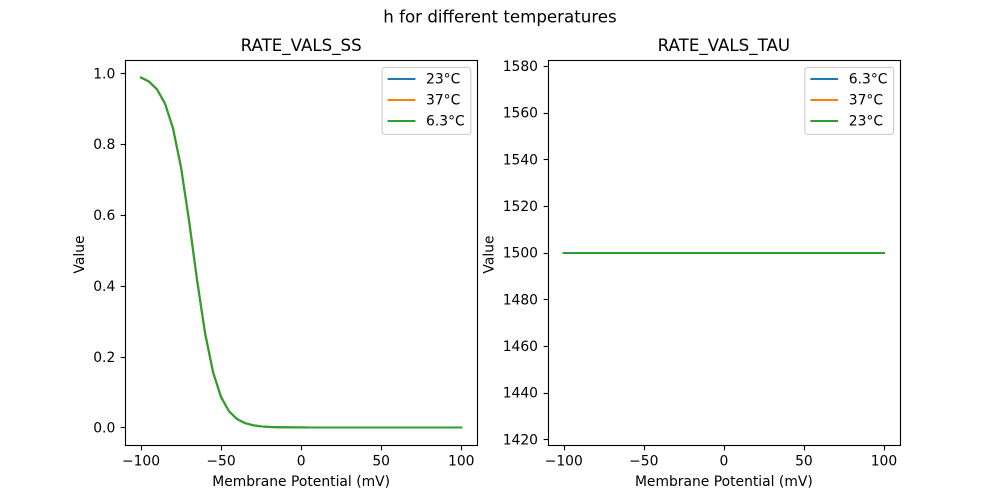 The image size is (1000, 504). I want to click on legend: 6.3°C 37°C 23°C, so click(849, 100).